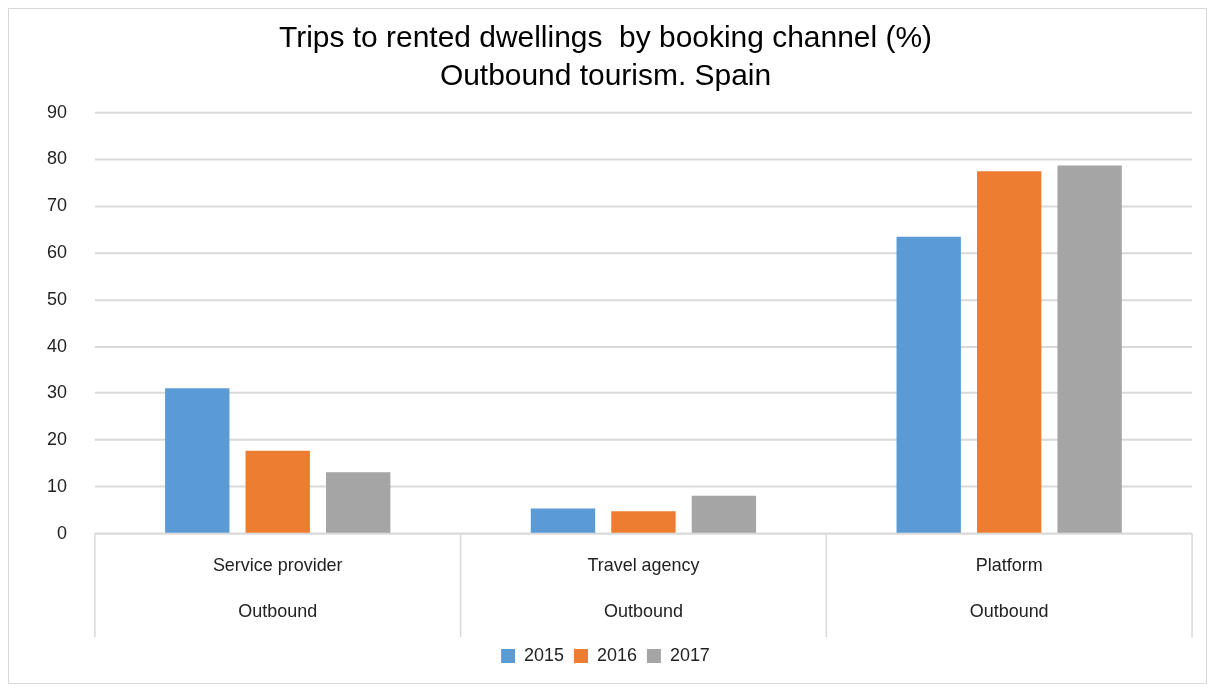  I want to click on y-tick-label: 90, so click(56, 111).